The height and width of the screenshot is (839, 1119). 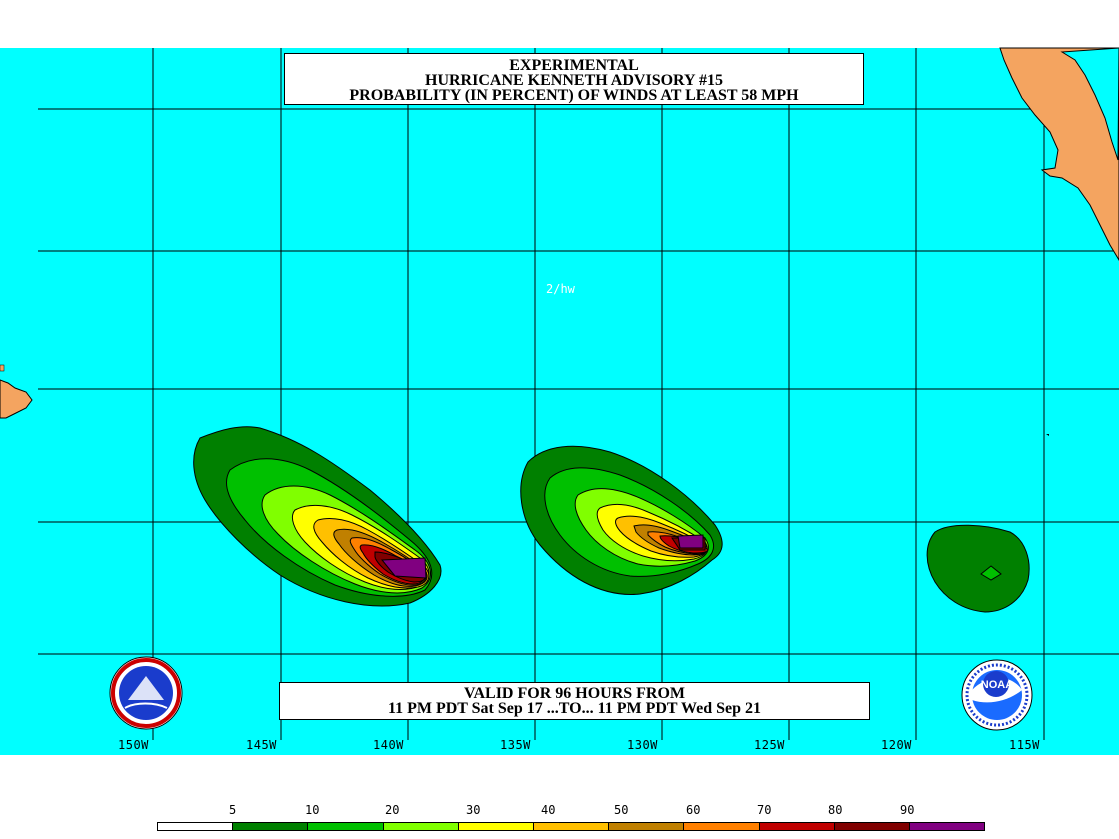 I want to click on land-mexico, so click(x=1059, y=154).